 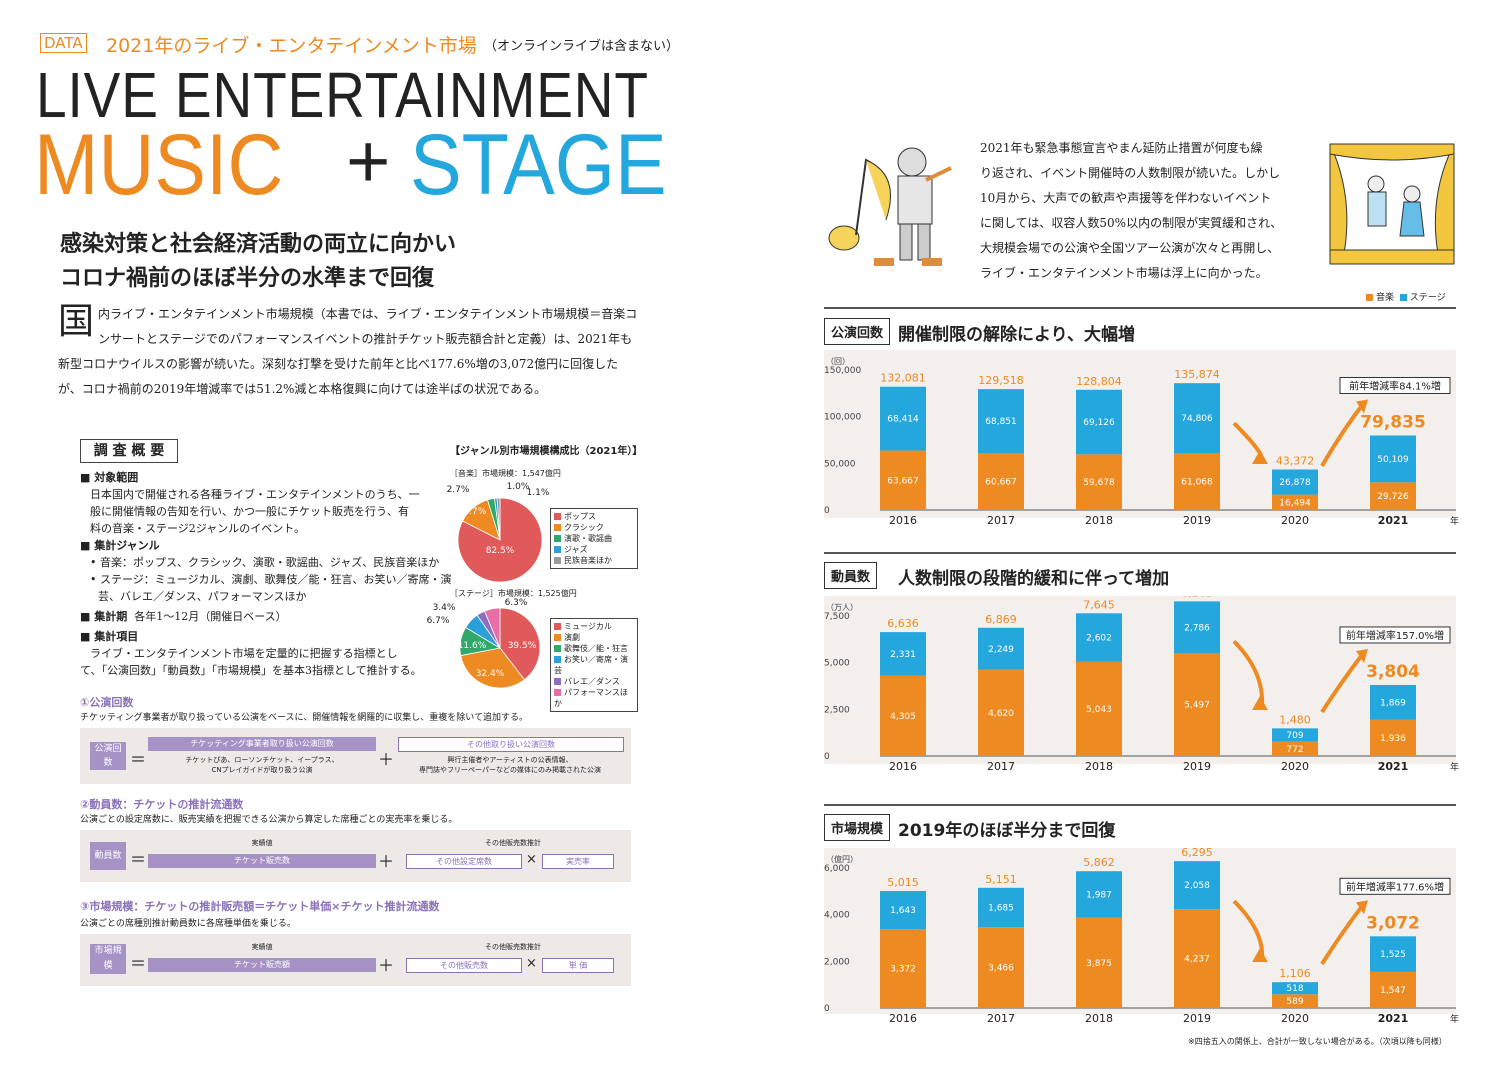 What do you see at coordinates (262, 770) in the screenshot?
I see `formula1-a-sub2: CNプレイガイドが取り扱う公演` at bounding box center [262, 770].